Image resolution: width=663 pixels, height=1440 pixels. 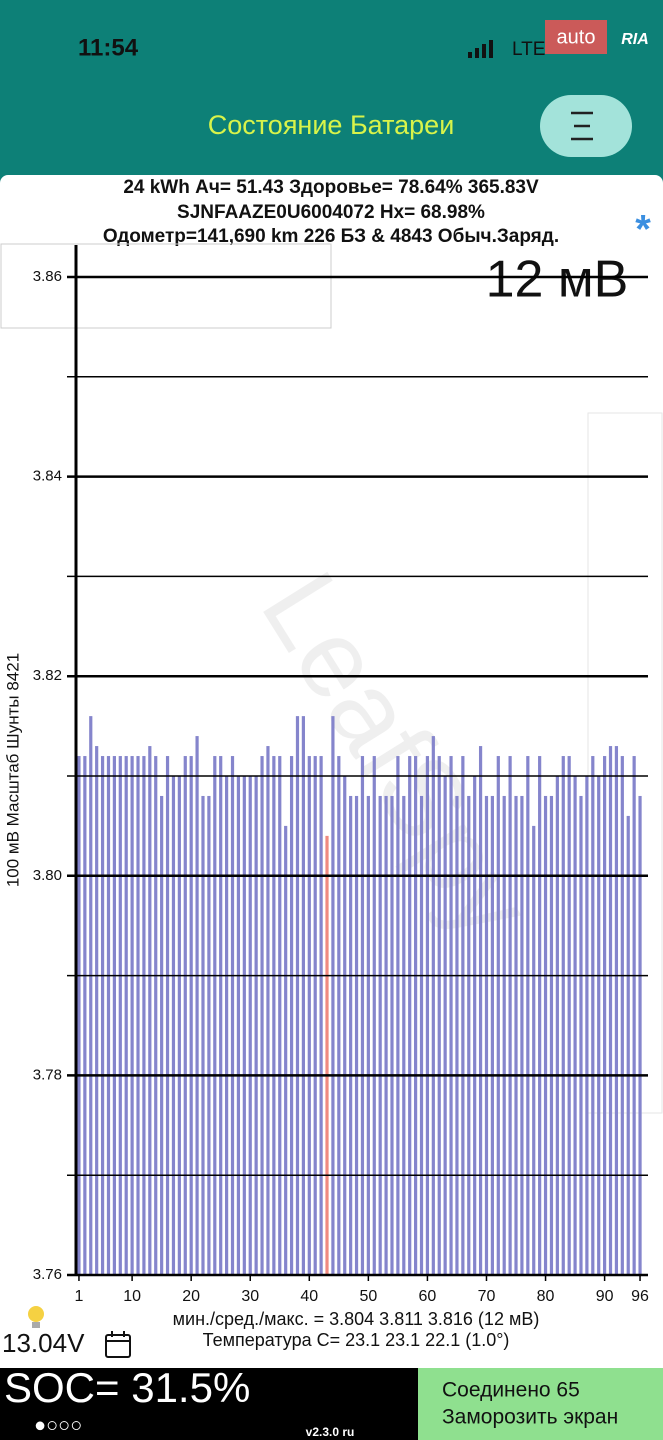 What do you see at coordinates (191, 1296) in the screenshot?
I see `x-tick-label: 20` at bounding box center [191, 1296].